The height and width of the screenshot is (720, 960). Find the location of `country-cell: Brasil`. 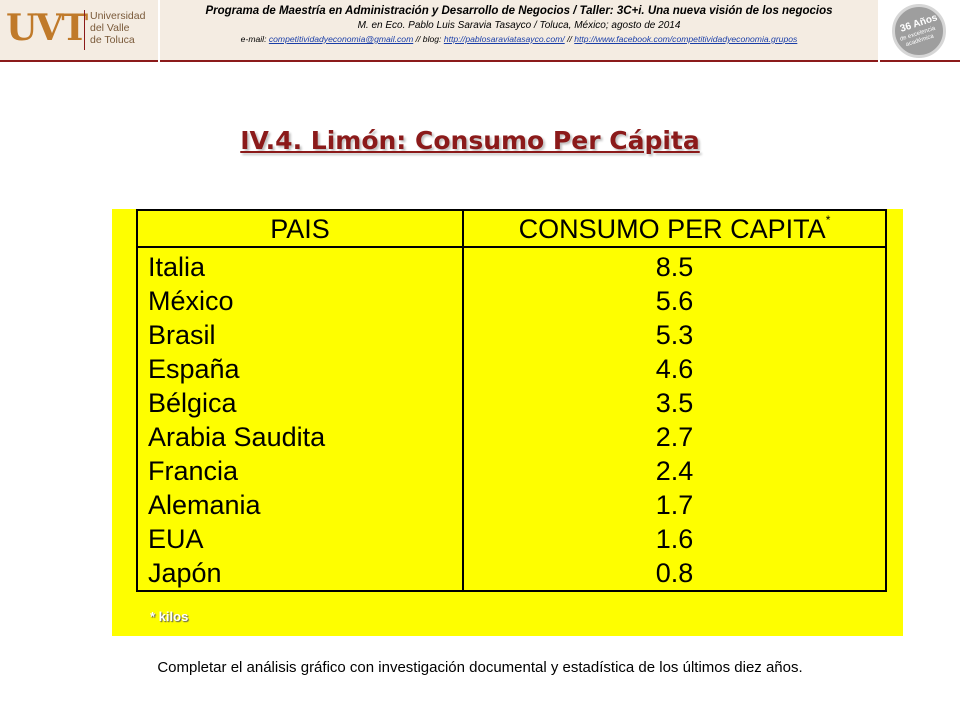

country-cell: Brasil is located at coordinates (300, 335).